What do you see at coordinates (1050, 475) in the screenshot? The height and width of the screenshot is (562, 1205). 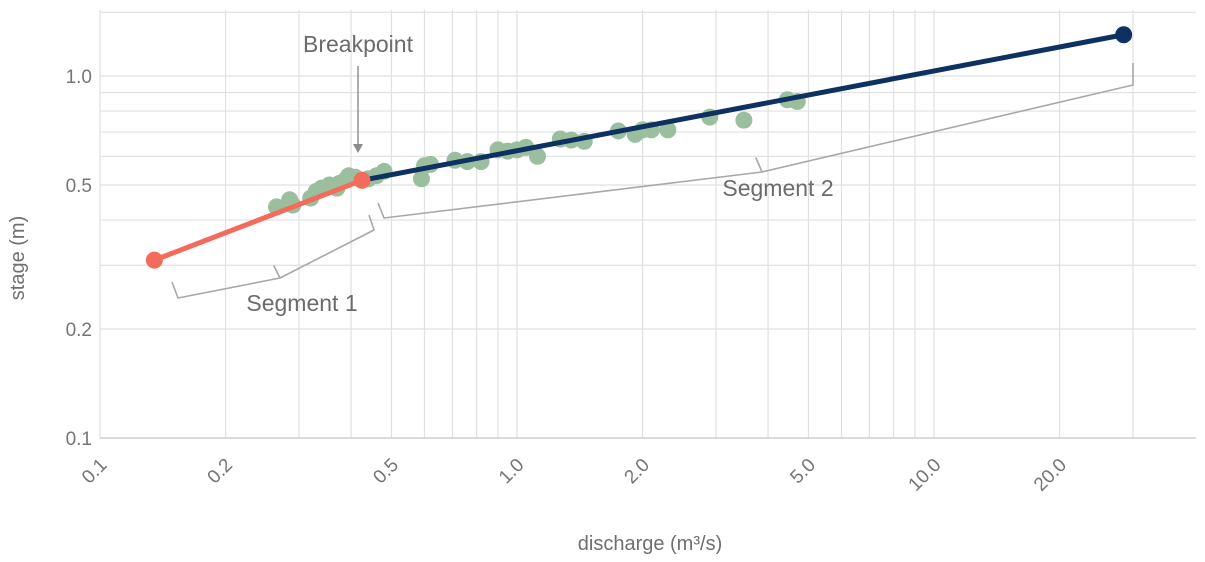 I see `x-tick-label: 20.0` at bounding box center [1050, 475].